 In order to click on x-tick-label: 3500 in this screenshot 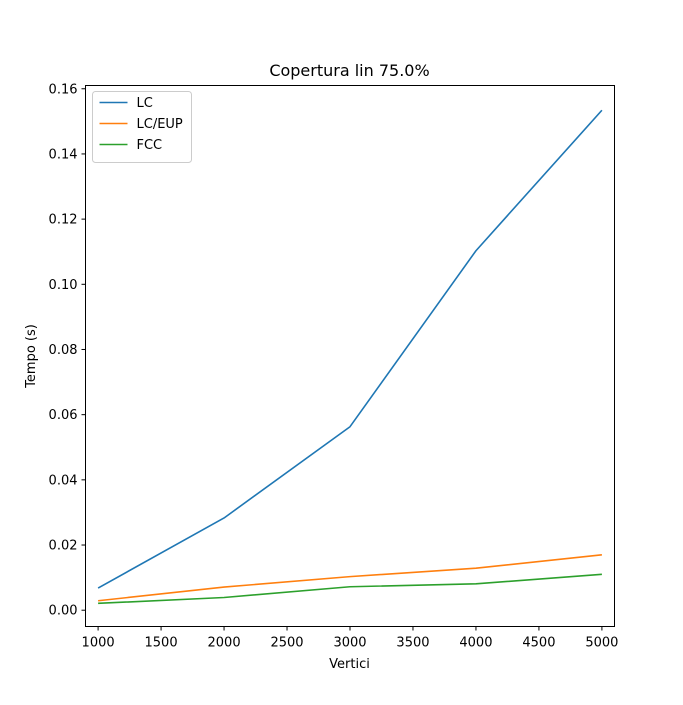, I will do `click(412, 643)`.